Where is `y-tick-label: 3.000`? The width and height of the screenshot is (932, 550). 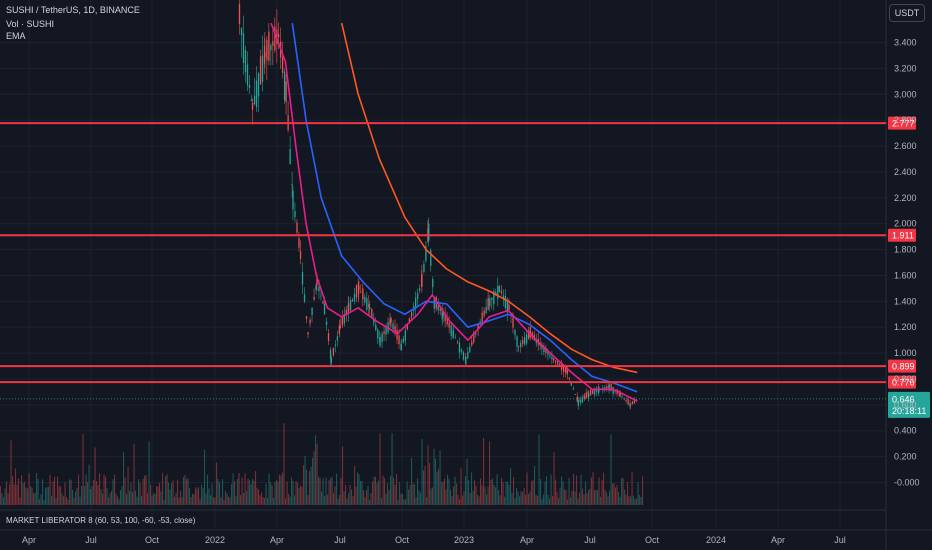 y-tick-label: 3.000 is located at coordinates (905, 94).